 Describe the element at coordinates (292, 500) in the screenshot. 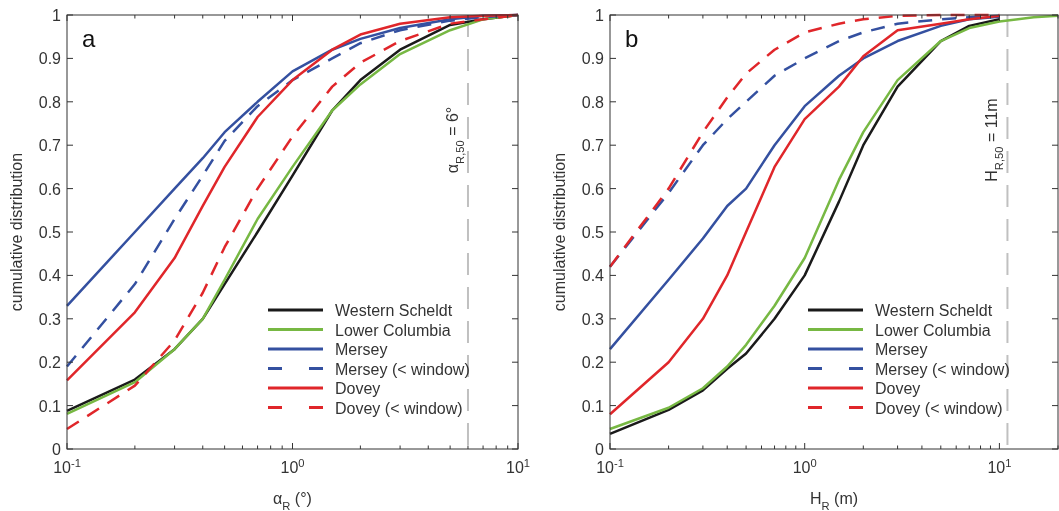

I see `x-axis-title: α$_{R}$ (°)` at that location.